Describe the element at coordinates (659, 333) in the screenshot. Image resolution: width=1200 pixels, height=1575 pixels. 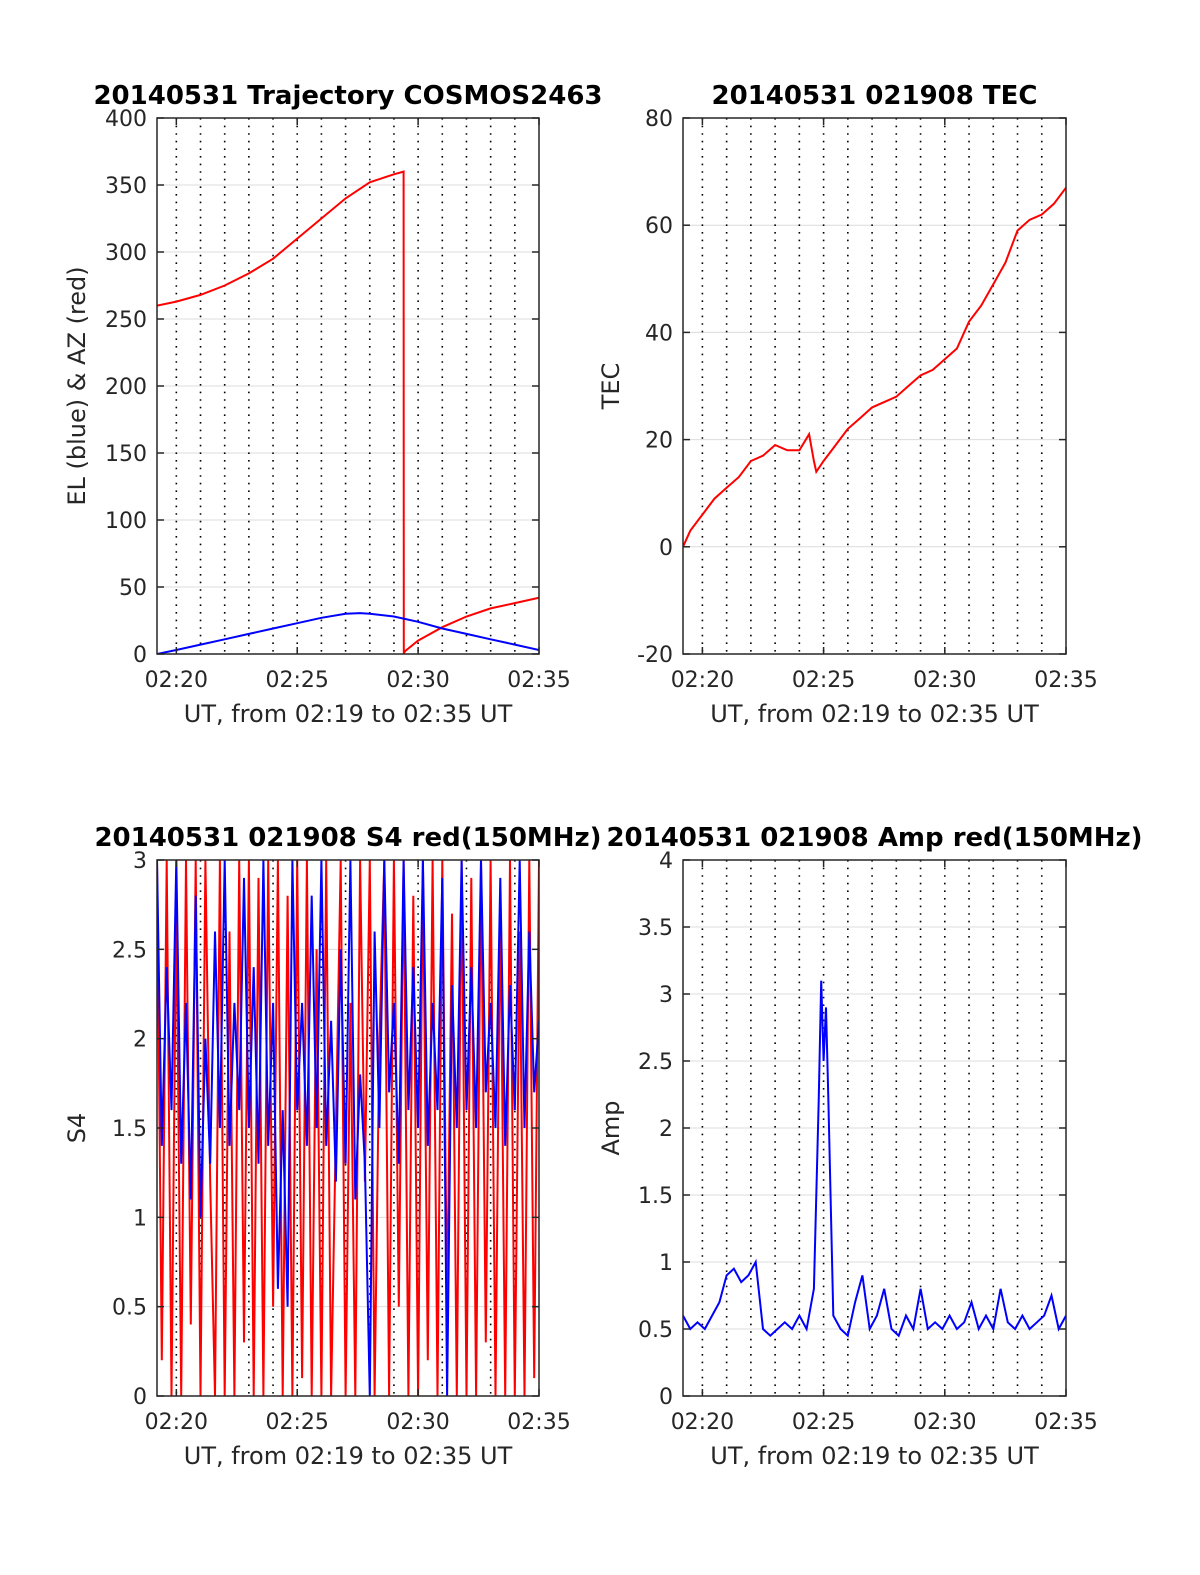
I see `y-tick-label: 40` at that location.